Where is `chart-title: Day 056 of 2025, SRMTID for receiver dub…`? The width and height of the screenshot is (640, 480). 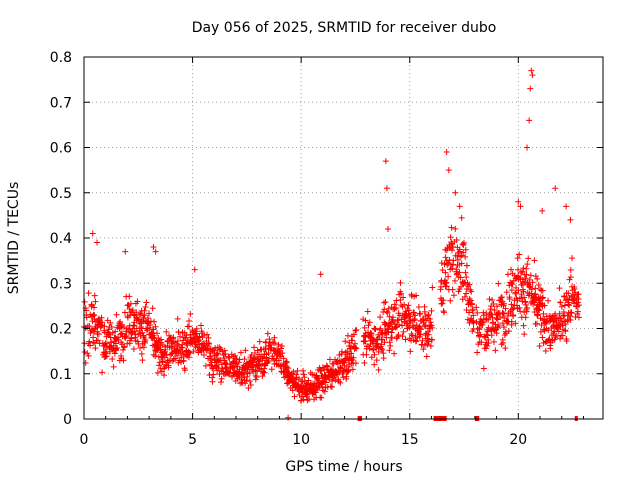
chart-title: Day 056 of 2025, SRMTID for receiver dub… is located at coordinates (344, 28).